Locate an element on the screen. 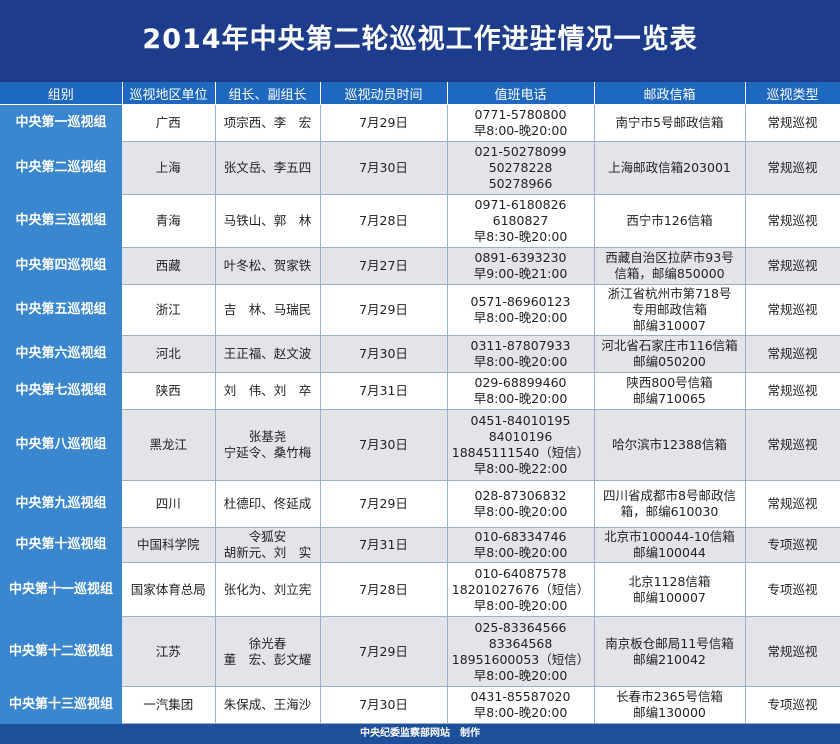  cell-group: 中央第十巡视组 is located at coordinates (61, 545).